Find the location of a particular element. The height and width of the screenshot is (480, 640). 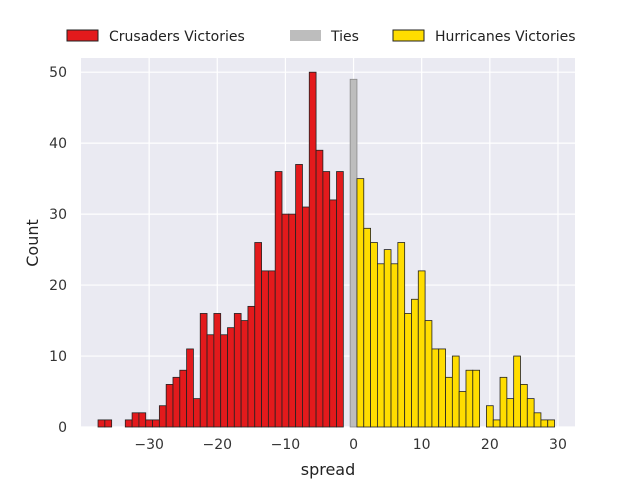

legend-swatch-ties is located at coordinates (305, 35).